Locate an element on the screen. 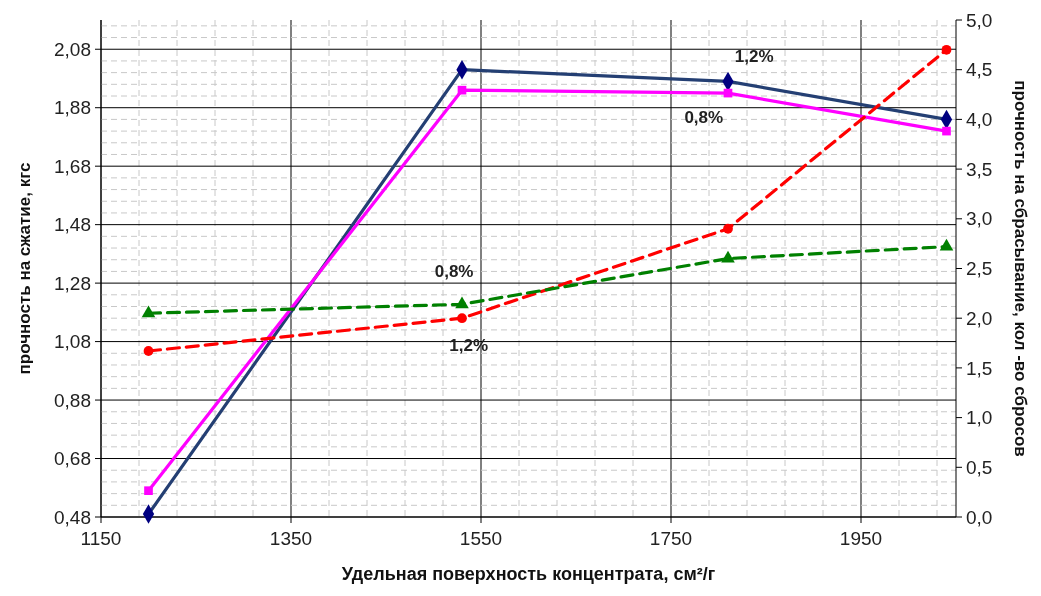 The height and width of the screenshot is (596, 1041). x-tick-label: 1550 is located at coordinates (481, 538).